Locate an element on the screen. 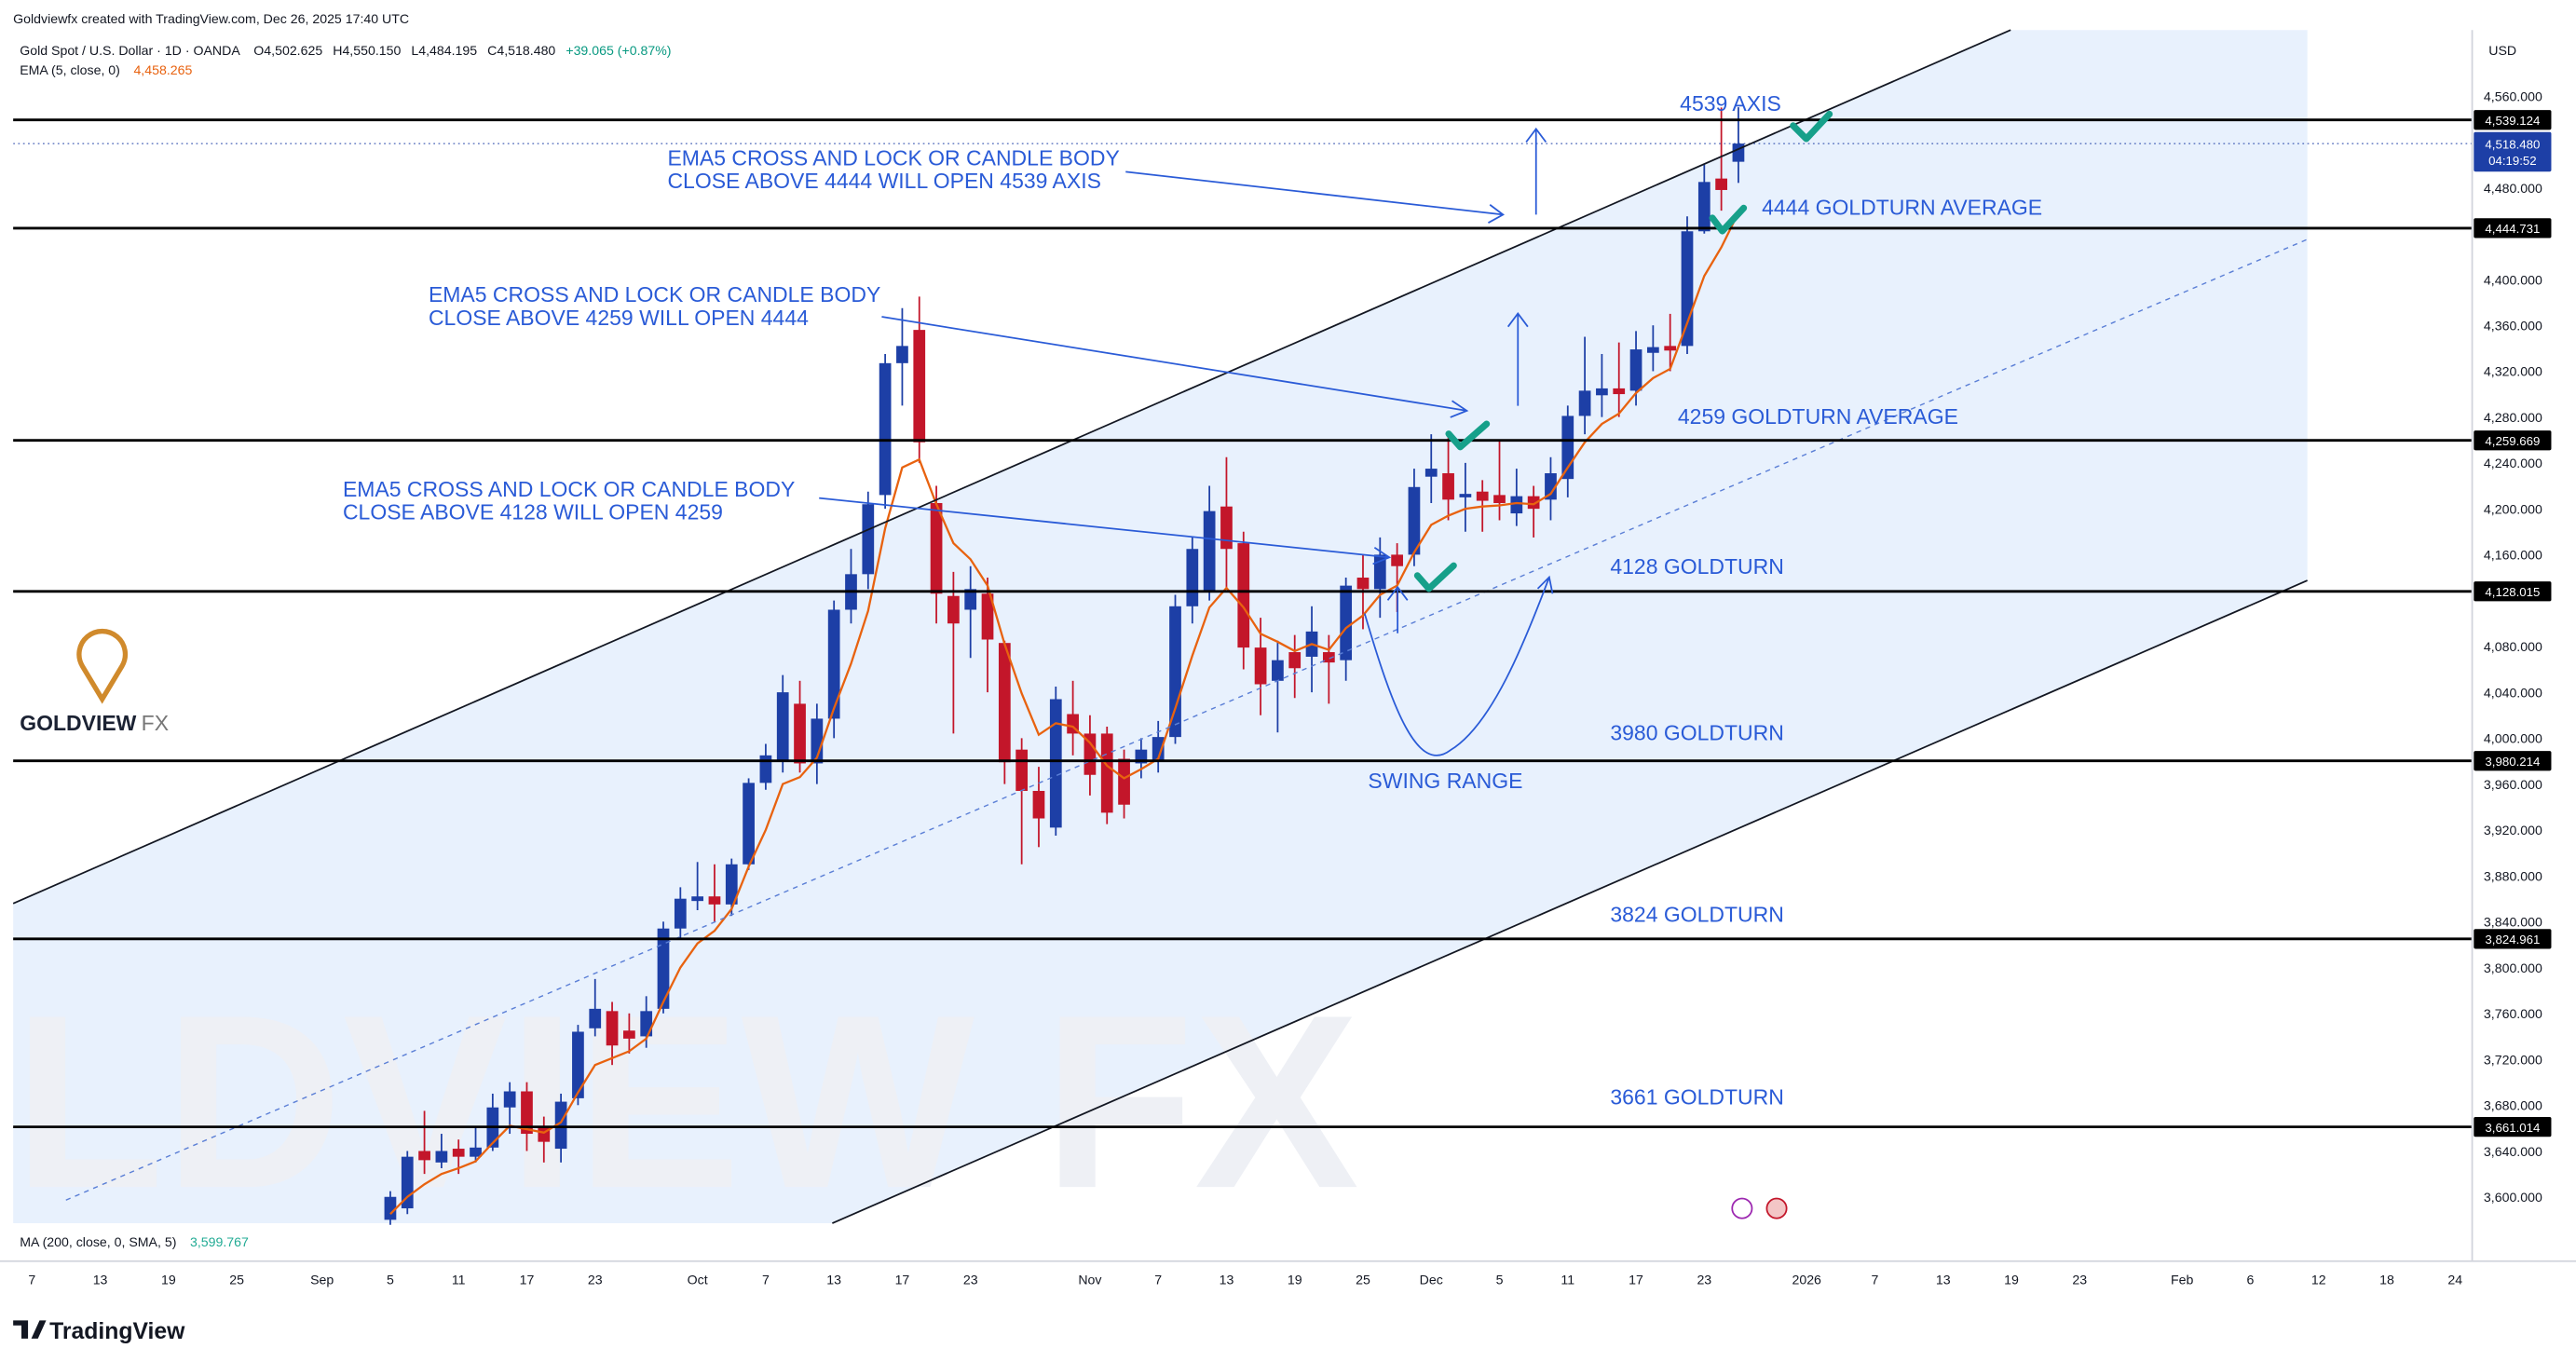 The width and height of the screenshot is (2576, 1362). y-tick-label: 4,280.000 is located at coordinates (2513, 417).